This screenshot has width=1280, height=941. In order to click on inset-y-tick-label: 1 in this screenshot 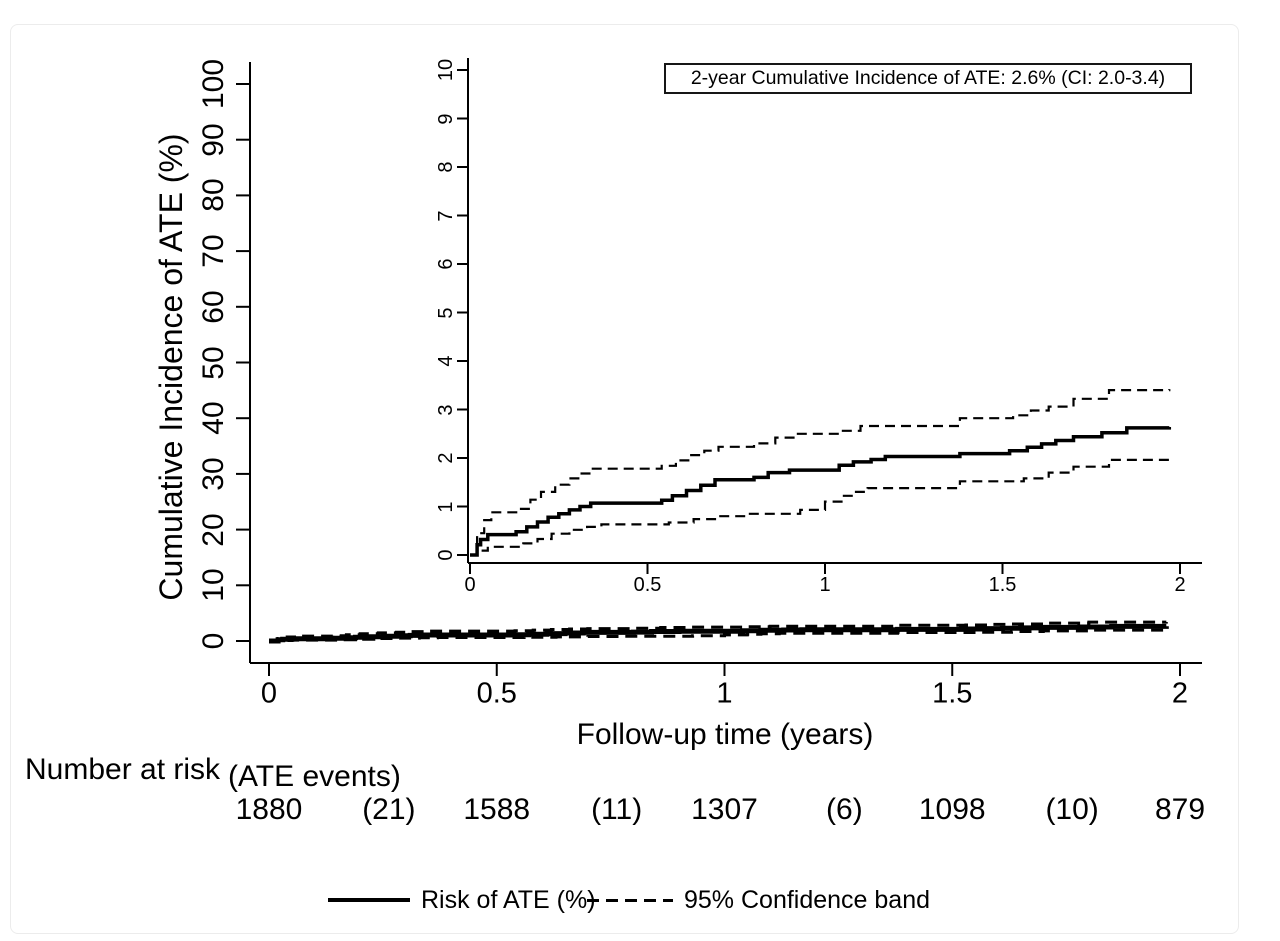, I will do `click(446, 506)`.